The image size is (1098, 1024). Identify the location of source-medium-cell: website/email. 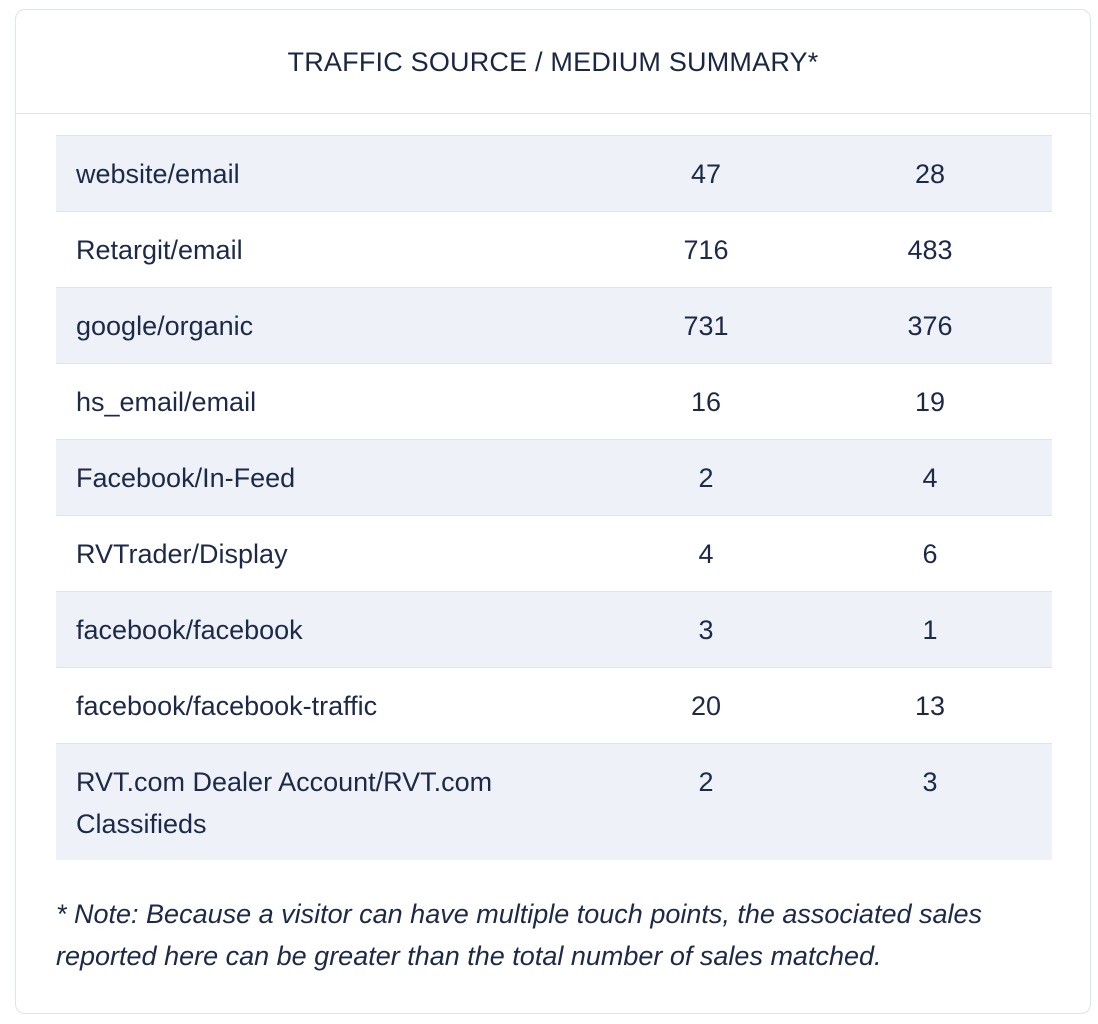
(158, 174).